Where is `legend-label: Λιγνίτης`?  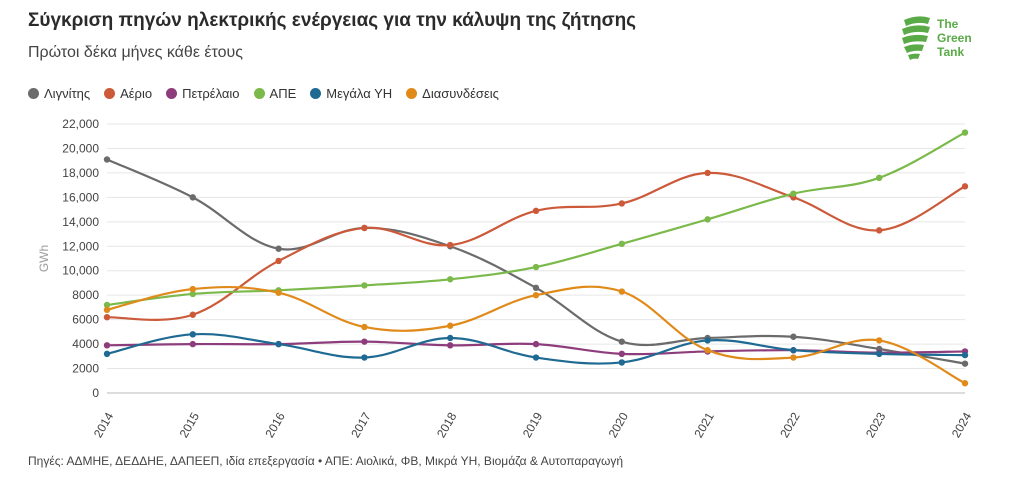
legend-label: Λιγνίτης is located at coordinates (67, 93).